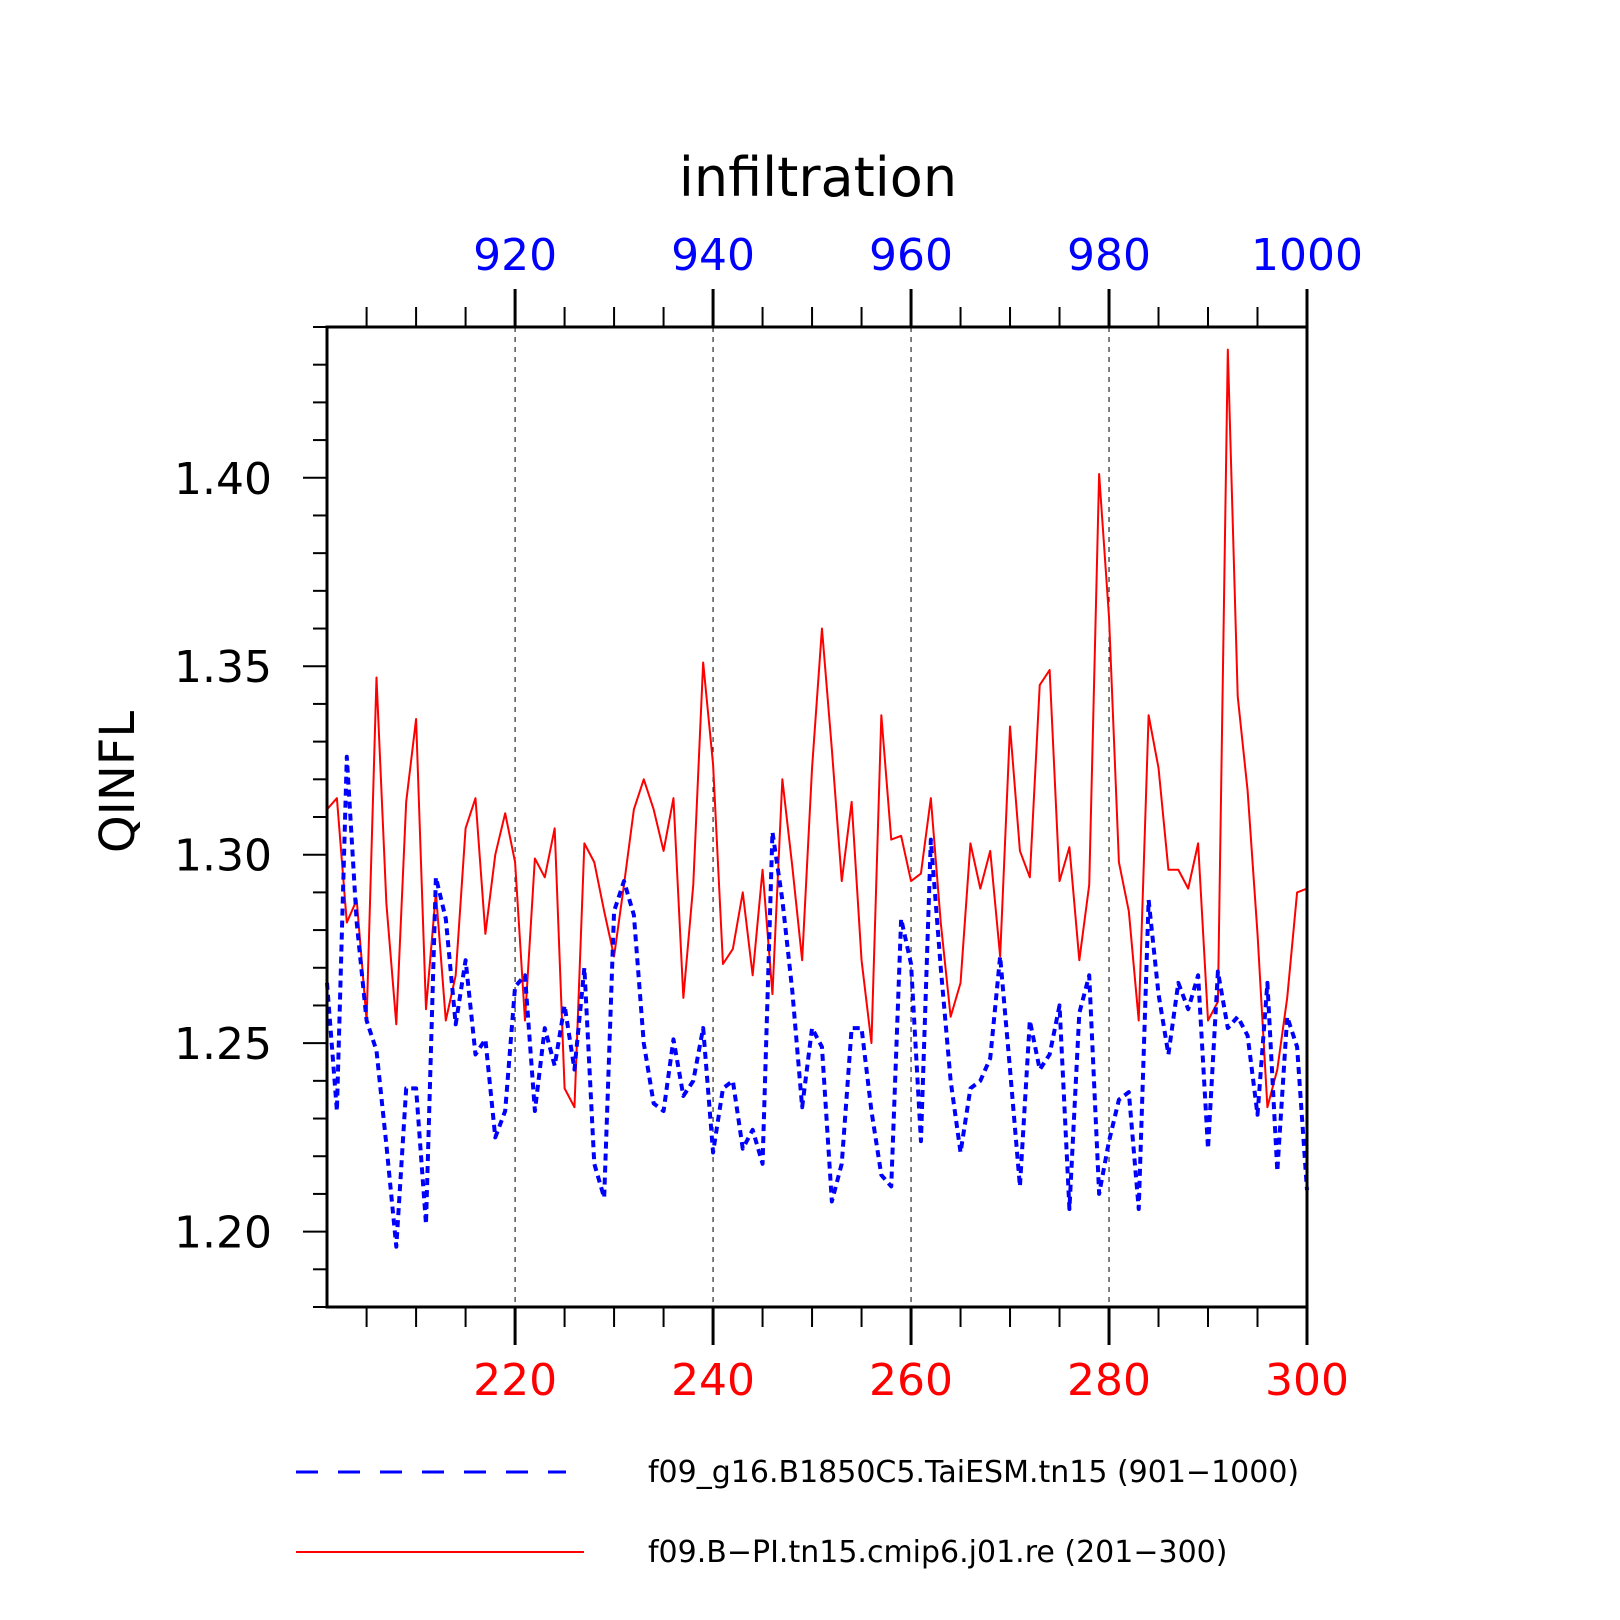 This screenshot has width=1620, height=1620. What do you see at coordinates (713, 1380) in the screenshot?
I see `x-bottom-tick-label-2: 240` at bounding box center [713, 1380].